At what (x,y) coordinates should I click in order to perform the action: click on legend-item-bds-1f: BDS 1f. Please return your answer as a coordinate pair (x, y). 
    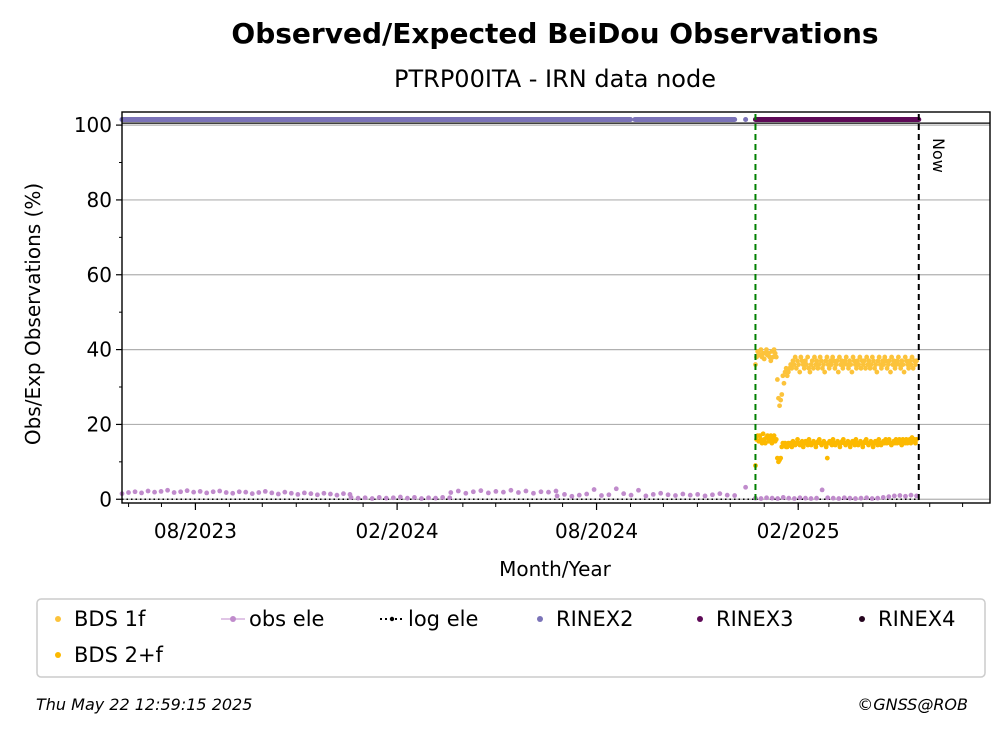
    Looking at the image, I should click on (100, 619).